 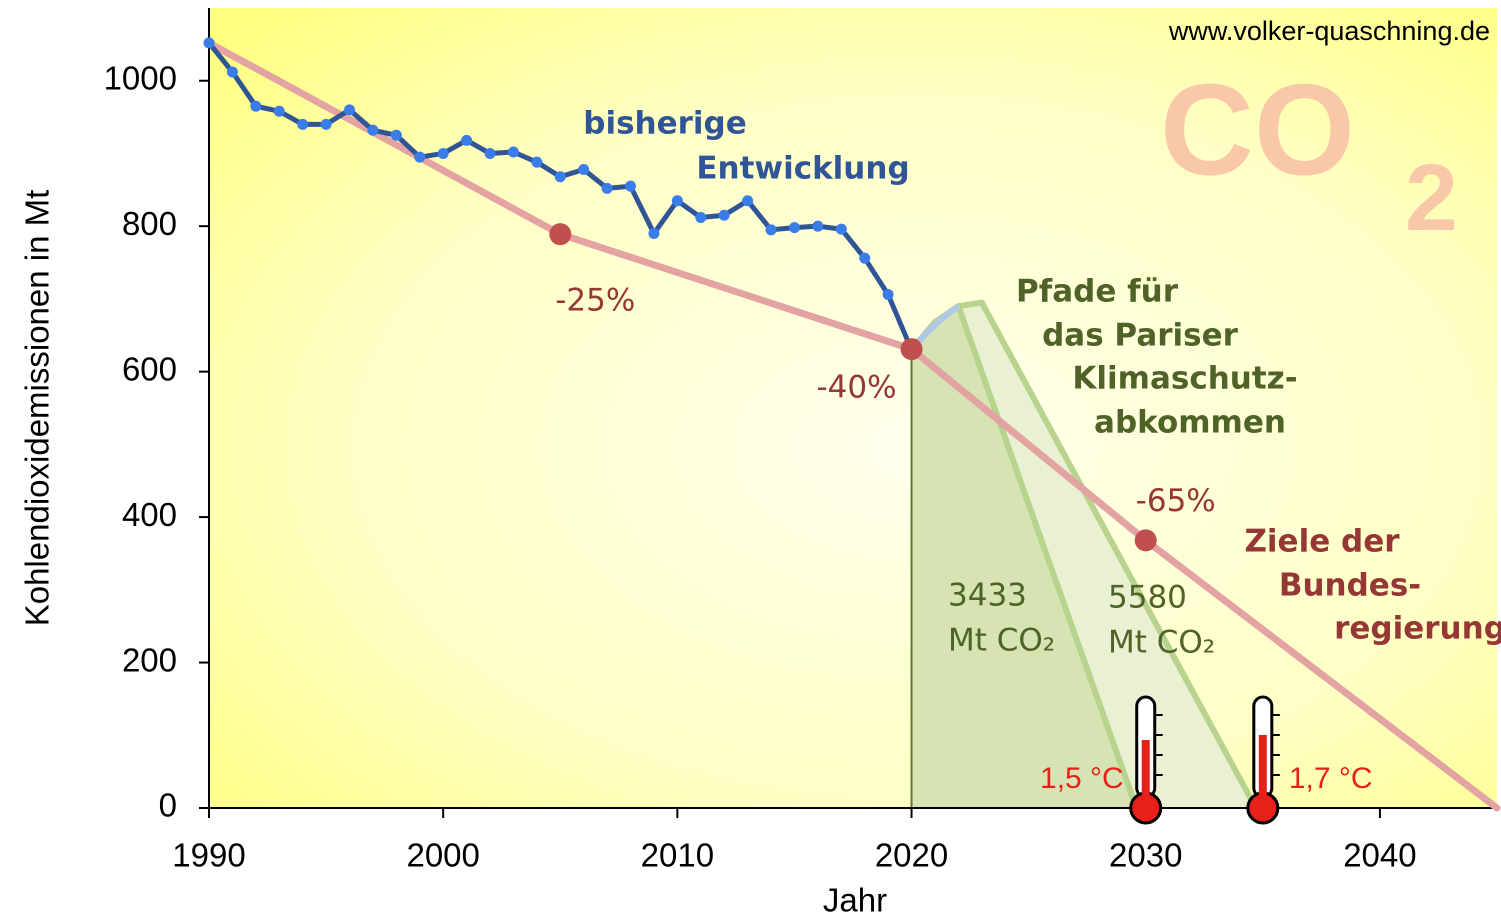 What do you see at coordinates (665, 124) in the screenshot?
I see `annotation: bisherige` at bounding box center [665, 124].